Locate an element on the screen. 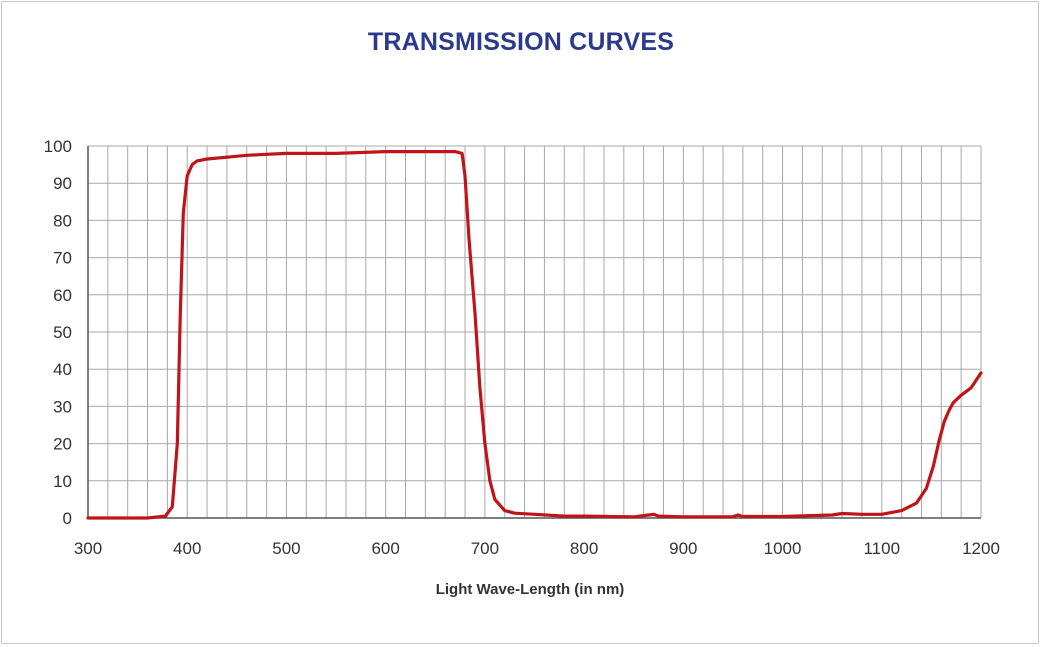  y-tick-label: 30 is located at coordinates (62, 406).